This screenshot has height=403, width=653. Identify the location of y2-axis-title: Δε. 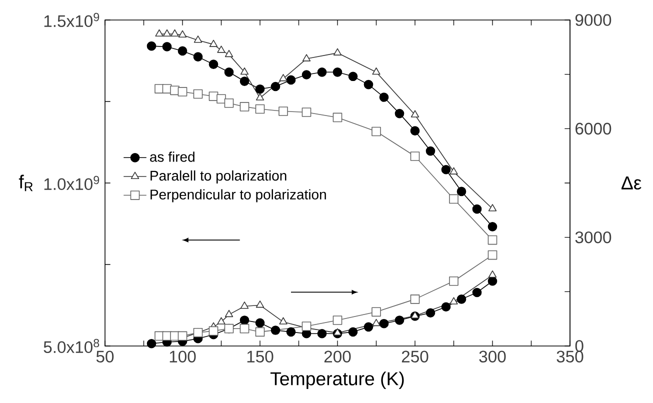
(632, 183).